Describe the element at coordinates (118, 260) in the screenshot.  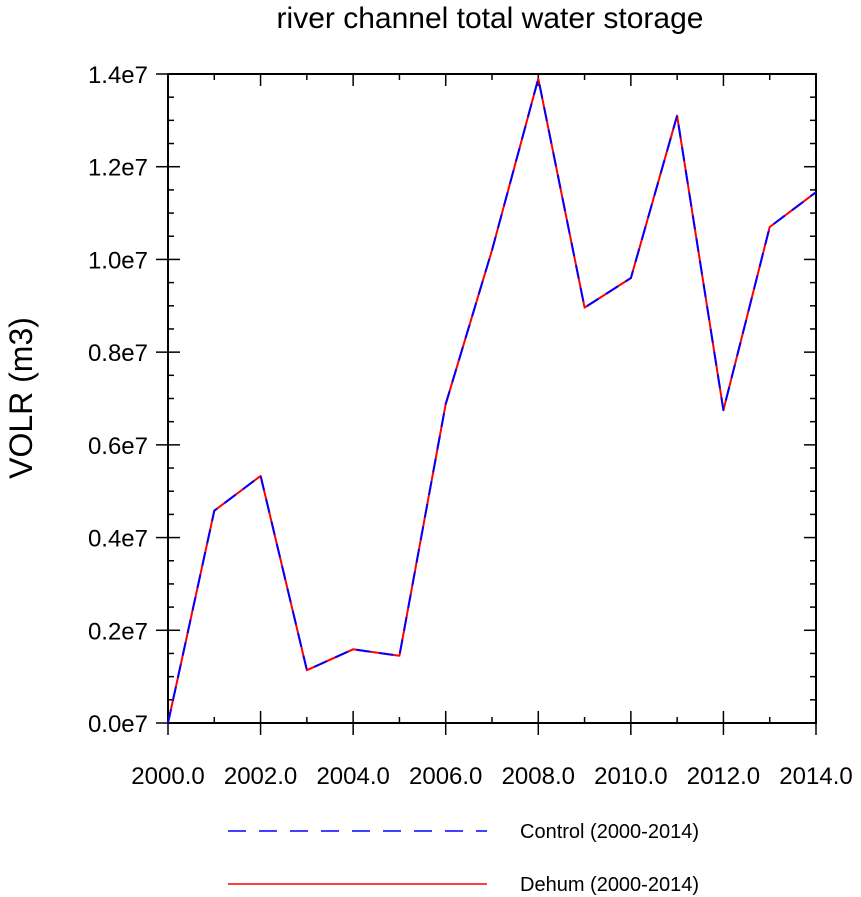
I see `y-tick-label: 1.0e7` at that location.